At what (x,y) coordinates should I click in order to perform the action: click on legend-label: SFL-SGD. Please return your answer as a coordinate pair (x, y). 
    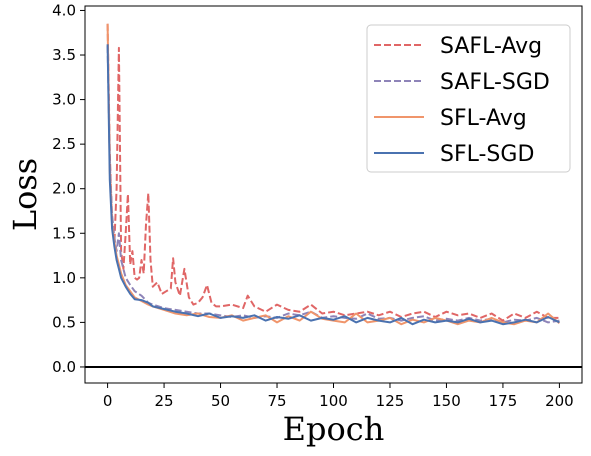
    Looking at the image, I should click on (487, 154).